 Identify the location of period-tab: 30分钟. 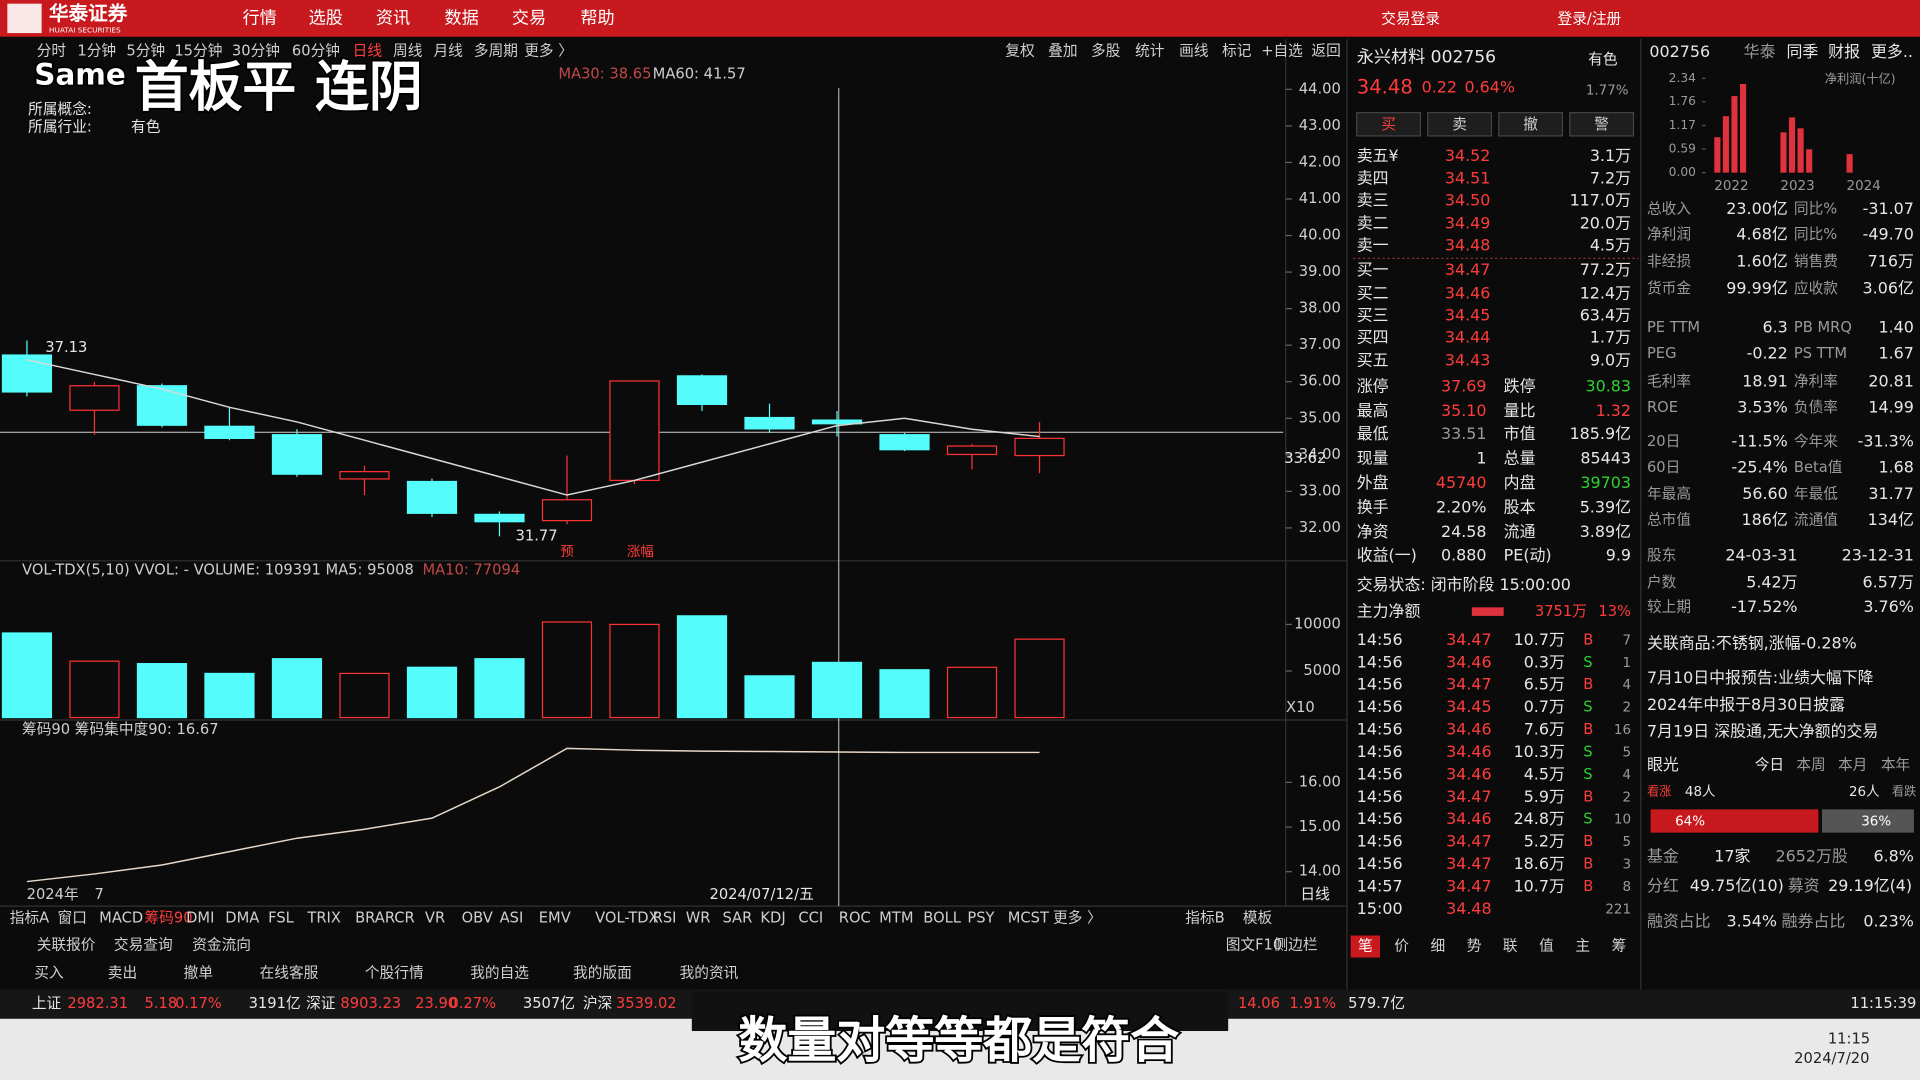
(256, 50).